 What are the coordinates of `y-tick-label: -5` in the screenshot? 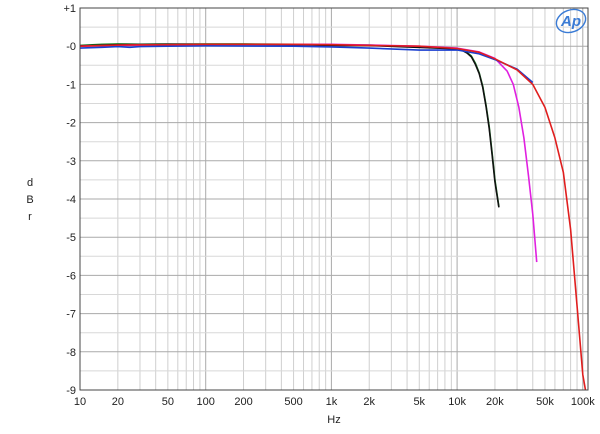 It's located at (71, 238).